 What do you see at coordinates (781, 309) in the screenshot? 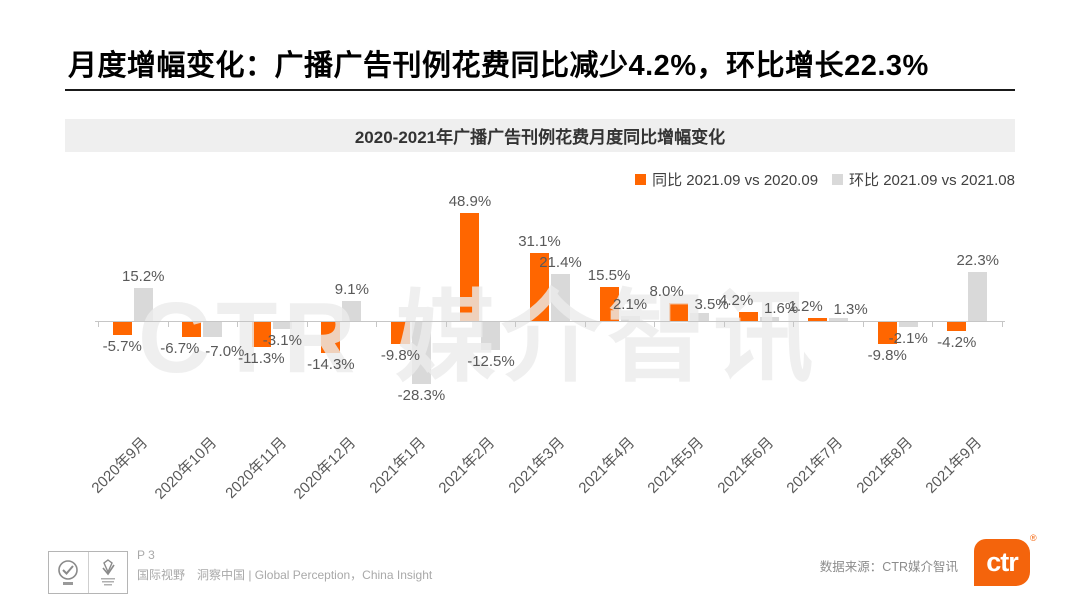
I see `bar-mom-label: 1.6%` at bounding box center [781, 309].